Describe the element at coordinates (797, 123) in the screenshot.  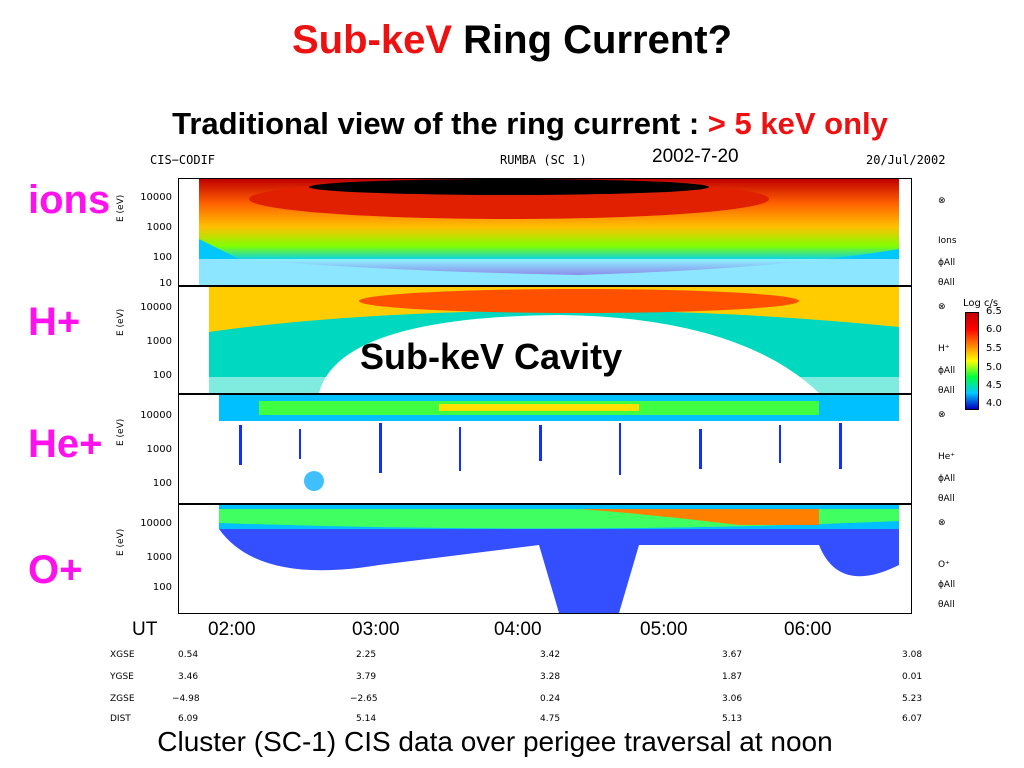
I see `subtitle-highlight: > 5 keV only` at that location.